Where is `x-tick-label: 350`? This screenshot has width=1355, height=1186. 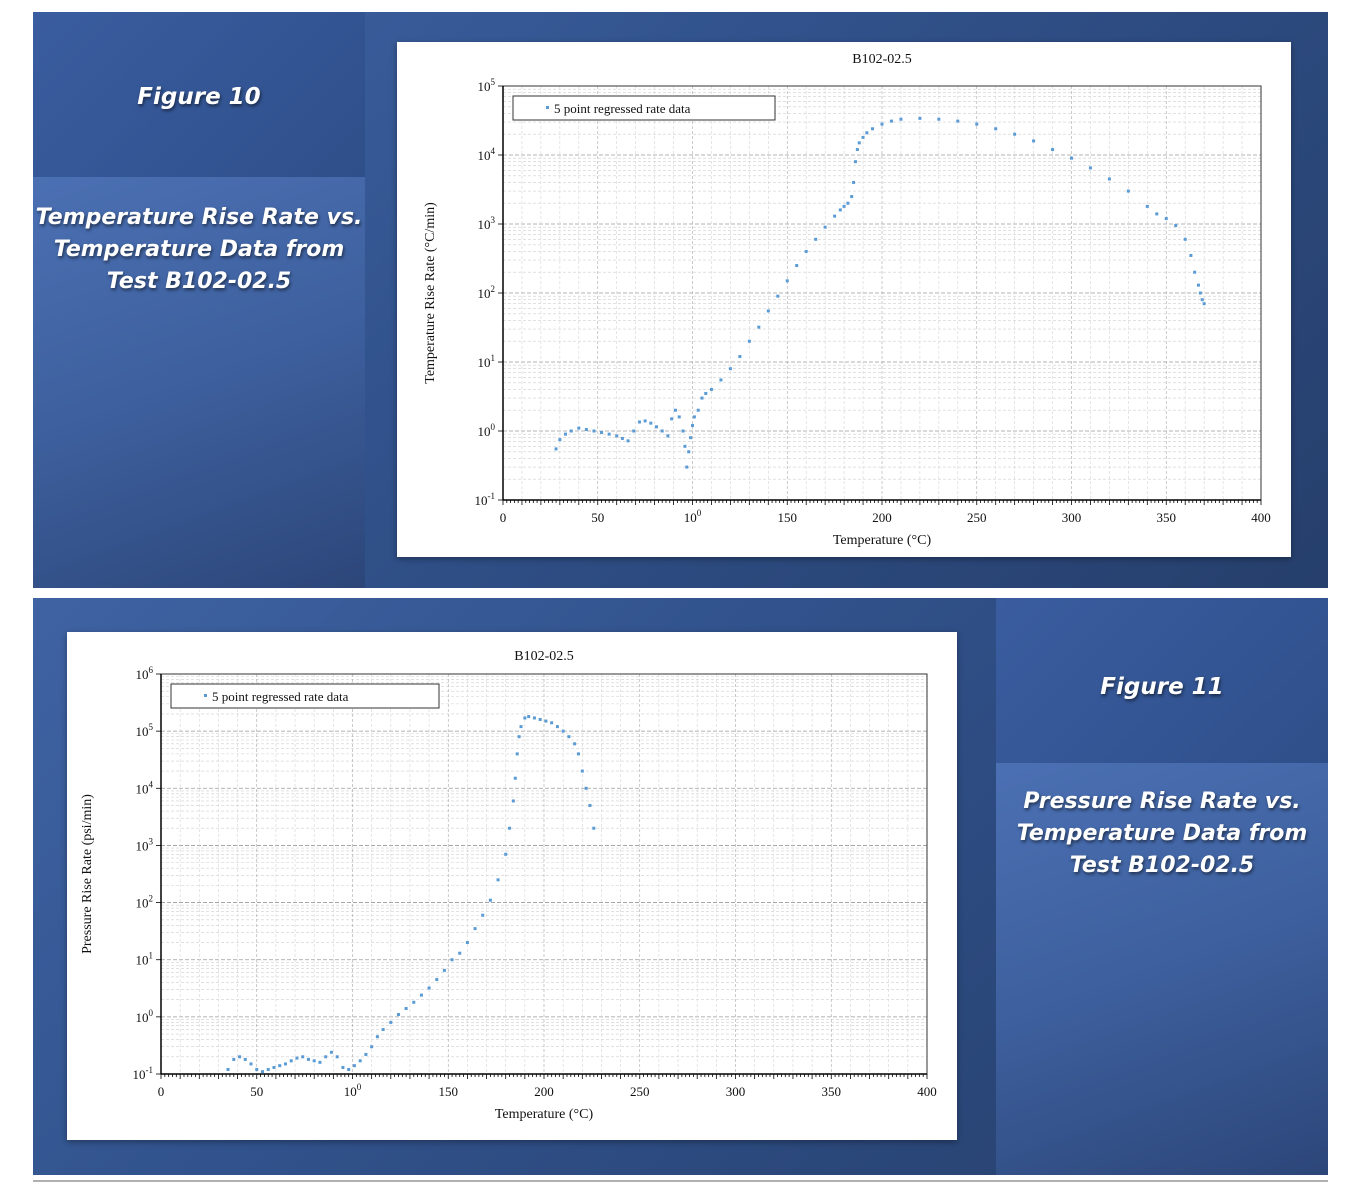 x-tick-label: 350 is located at coordinates (1167, 517).